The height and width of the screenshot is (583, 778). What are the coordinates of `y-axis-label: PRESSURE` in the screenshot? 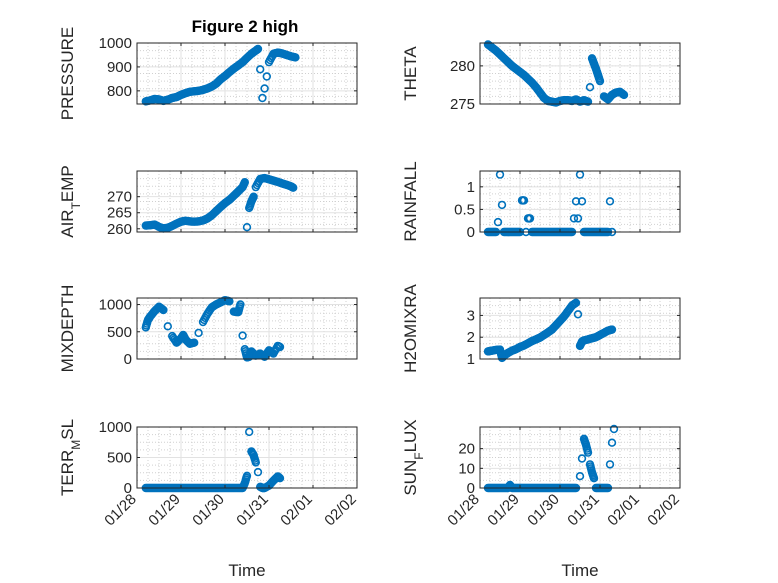 It's located at (67, 74).